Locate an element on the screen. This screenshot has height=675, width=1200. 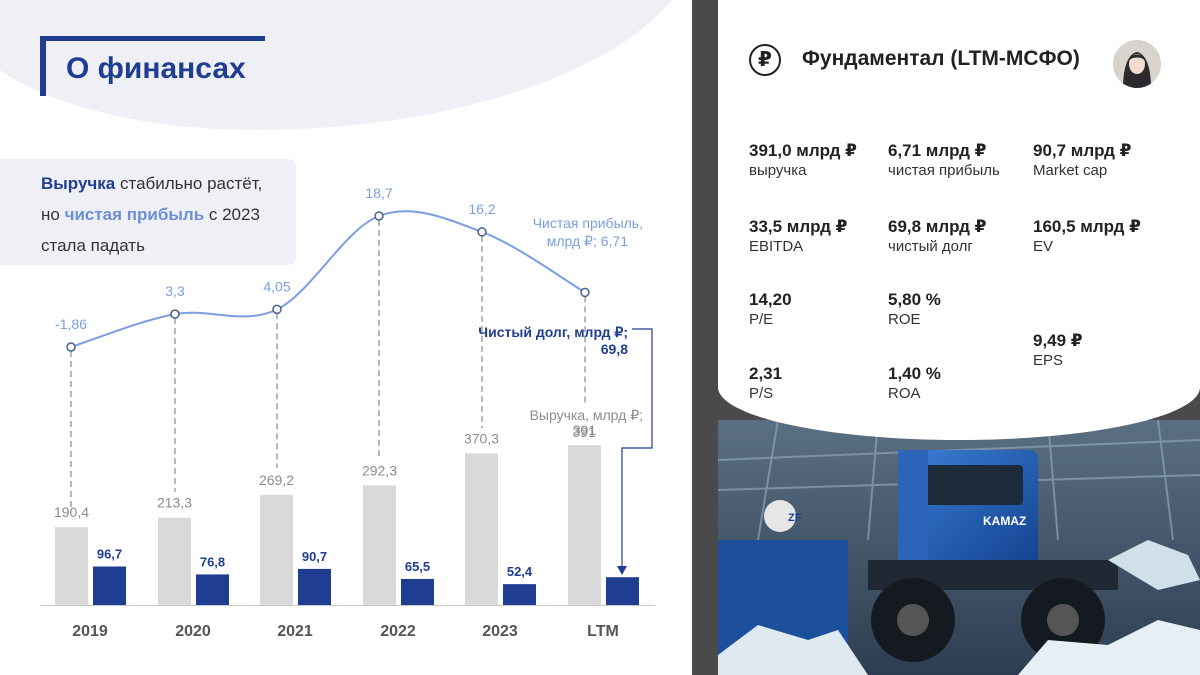
metric-roa: 1,40 % ROA is located at coordinates (914, 384).